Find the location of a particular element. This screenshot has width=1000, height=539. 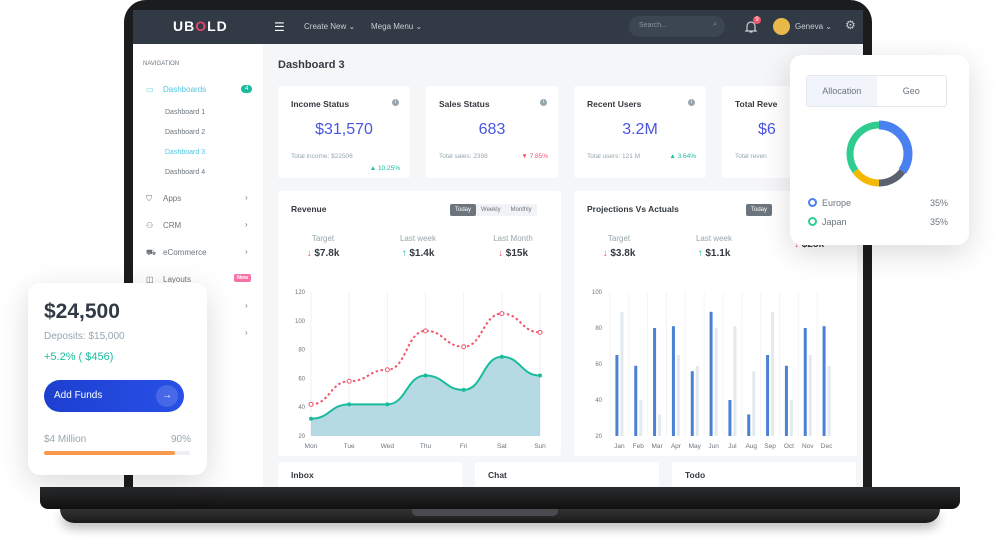

summary-stat: Last Month ↓ $15k is located at coordinates (513, 246).